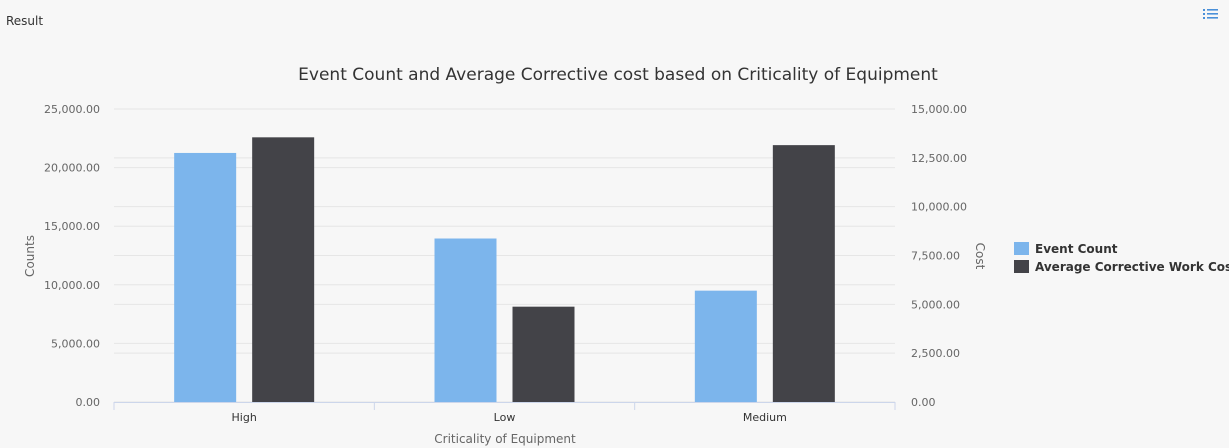 The height and width of the screenshot is (448, 1229). I want to click on legend-item-event-count: Event Count, so click(1066, 249).